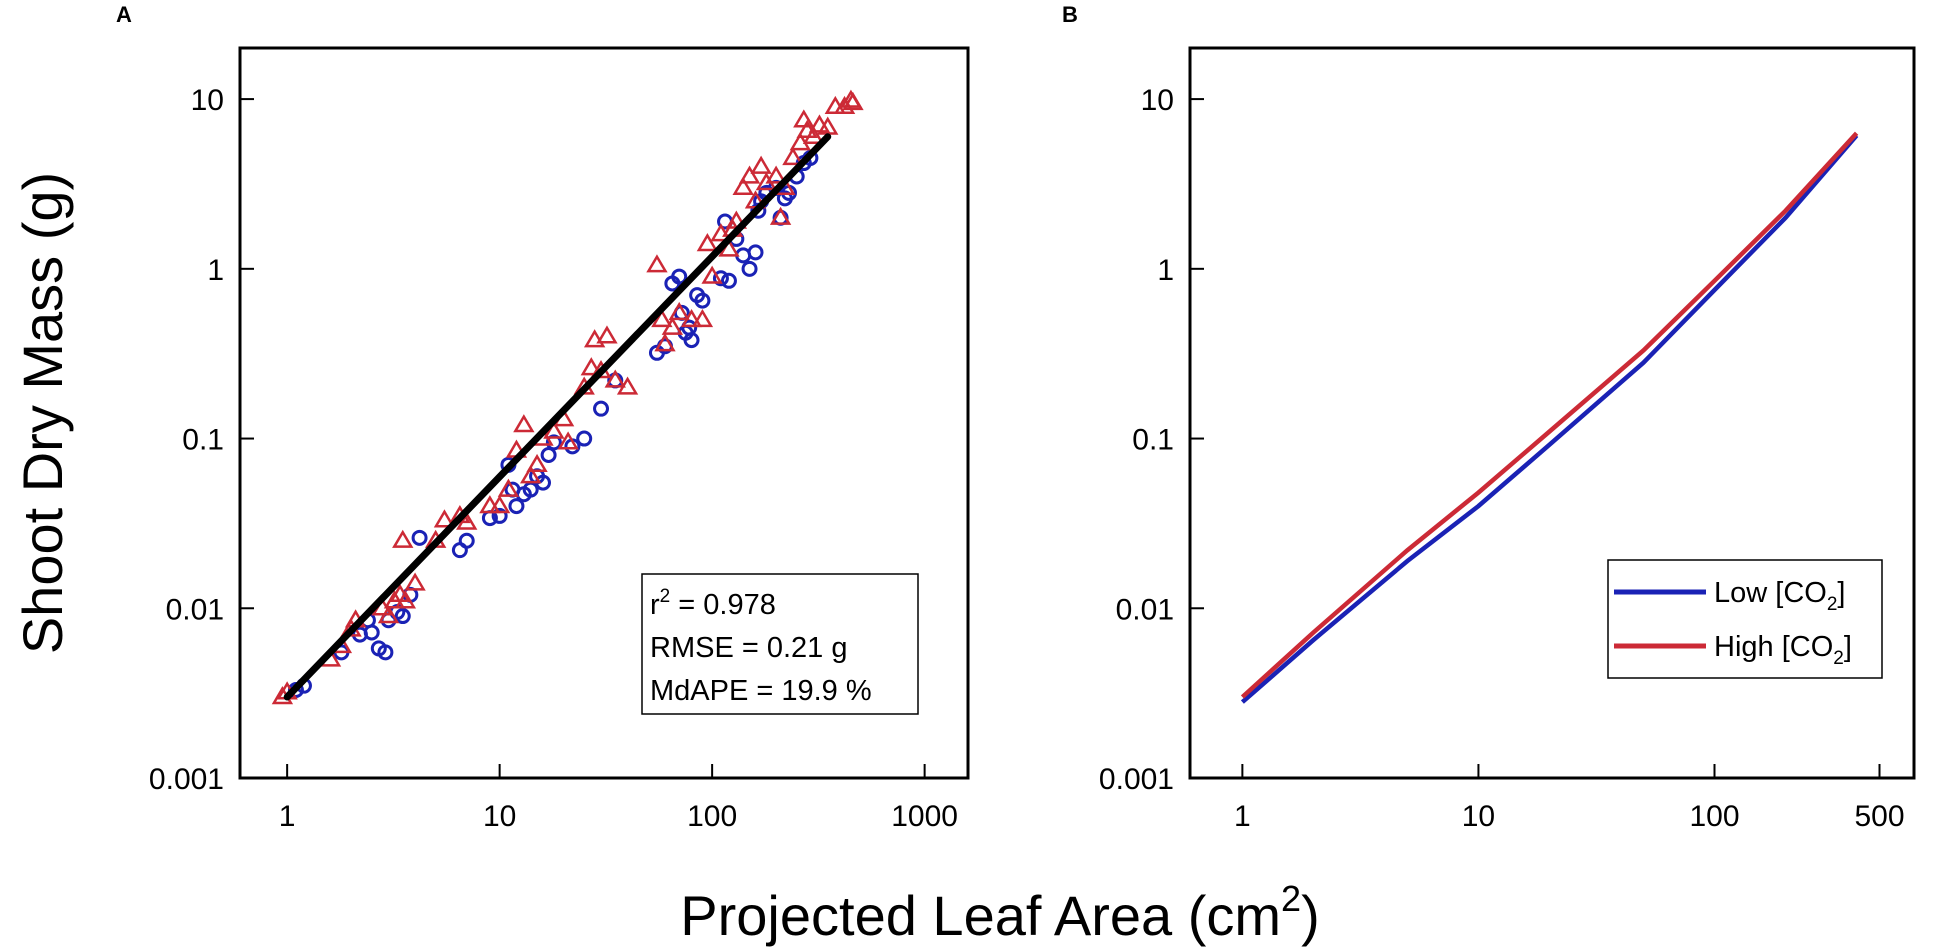  Describe the element at coordinates (124, 14) in the screenshot. I see `panel-a-letter: A` at that location.